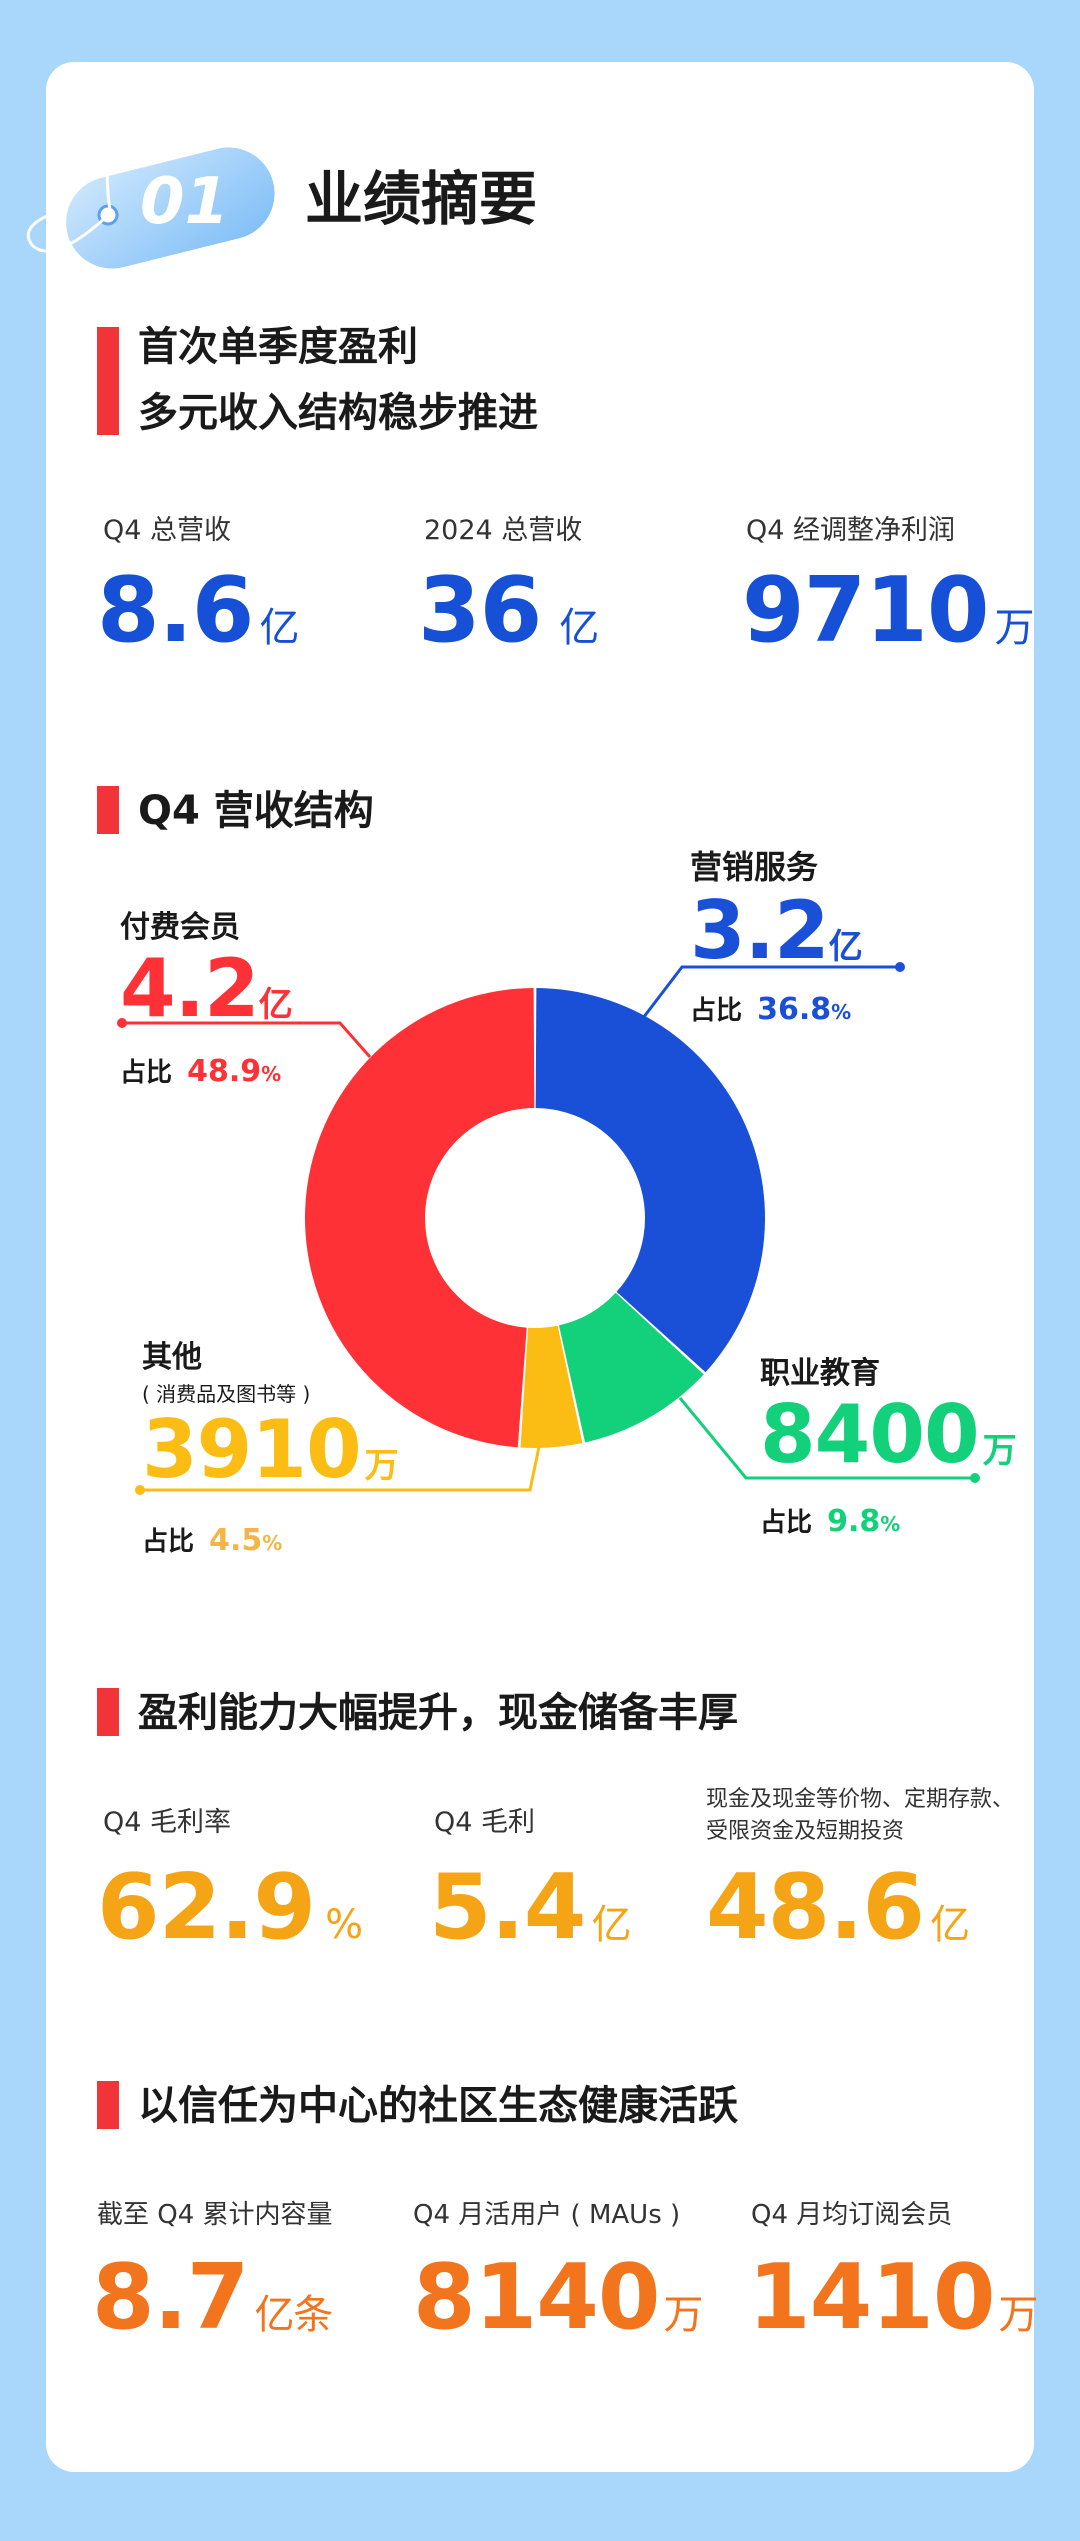  Describe the element at coordinates (247, 1039) in the screenshot. I see `leader-membership` at that location.